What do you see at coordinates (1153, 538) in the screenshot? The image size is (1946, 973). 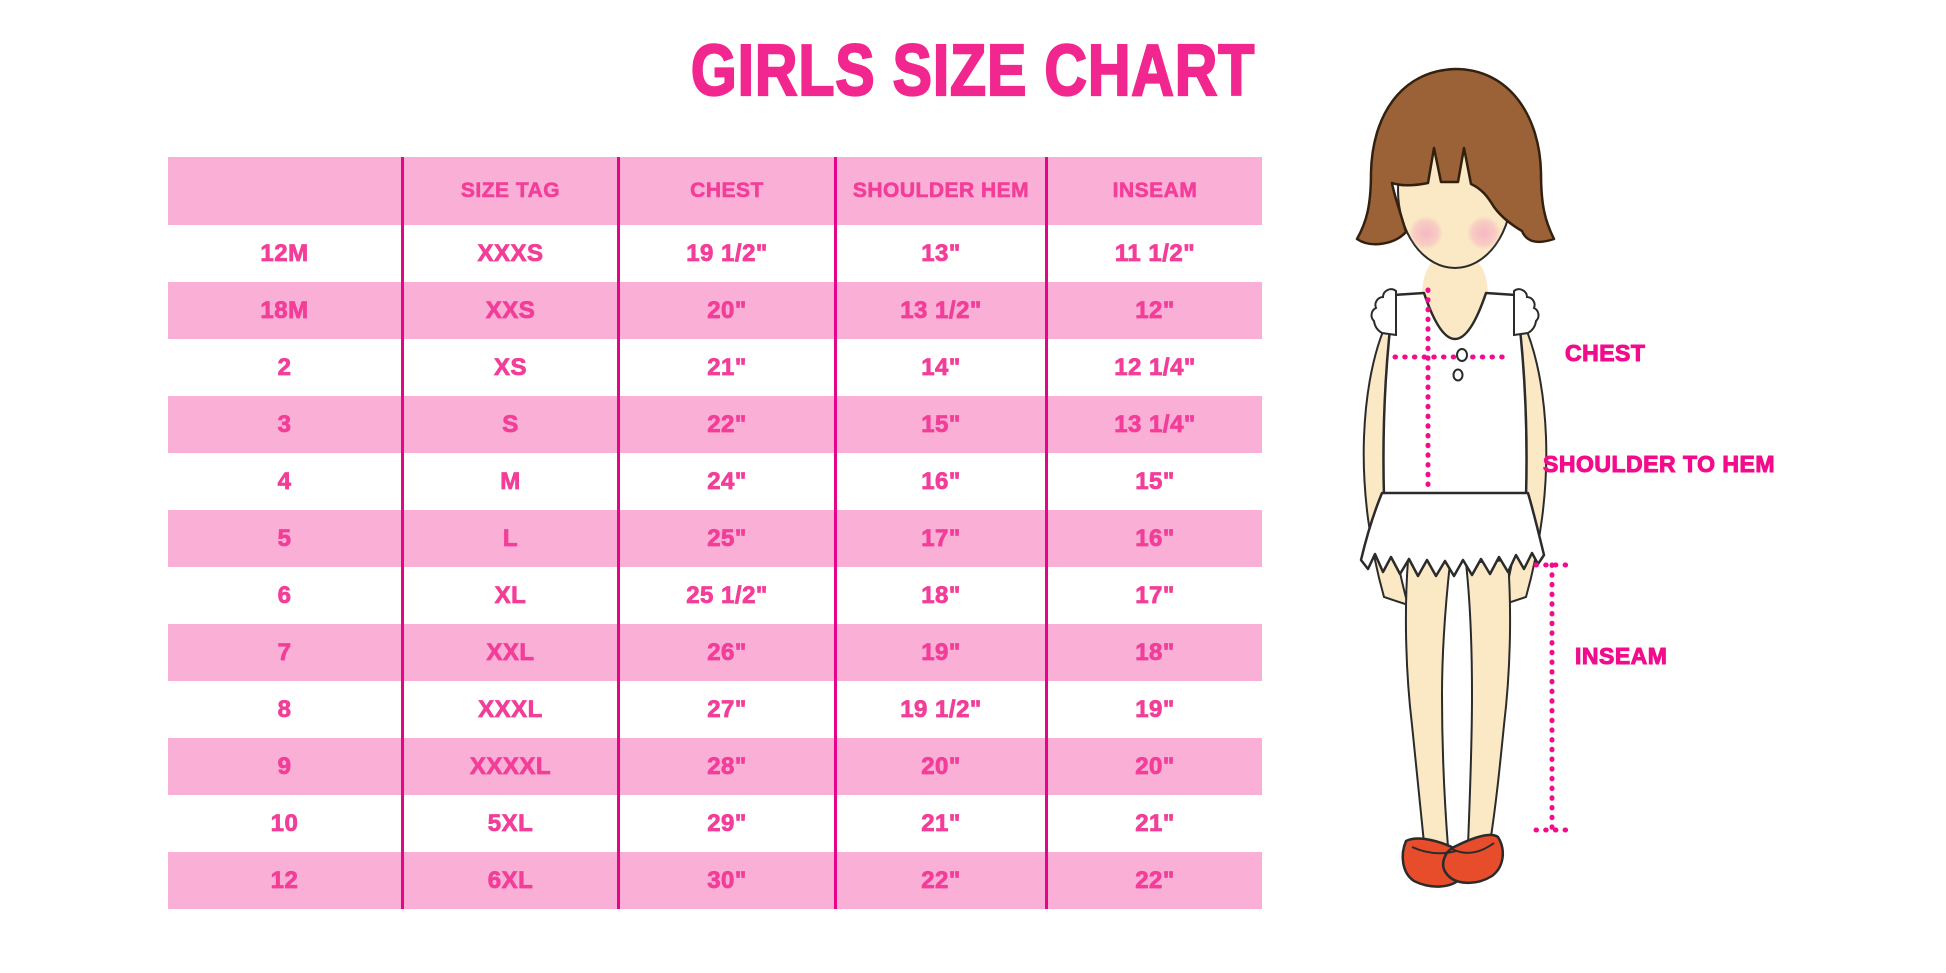 I see `inseam-cell: 16"` at bounding box center [1153, 538].